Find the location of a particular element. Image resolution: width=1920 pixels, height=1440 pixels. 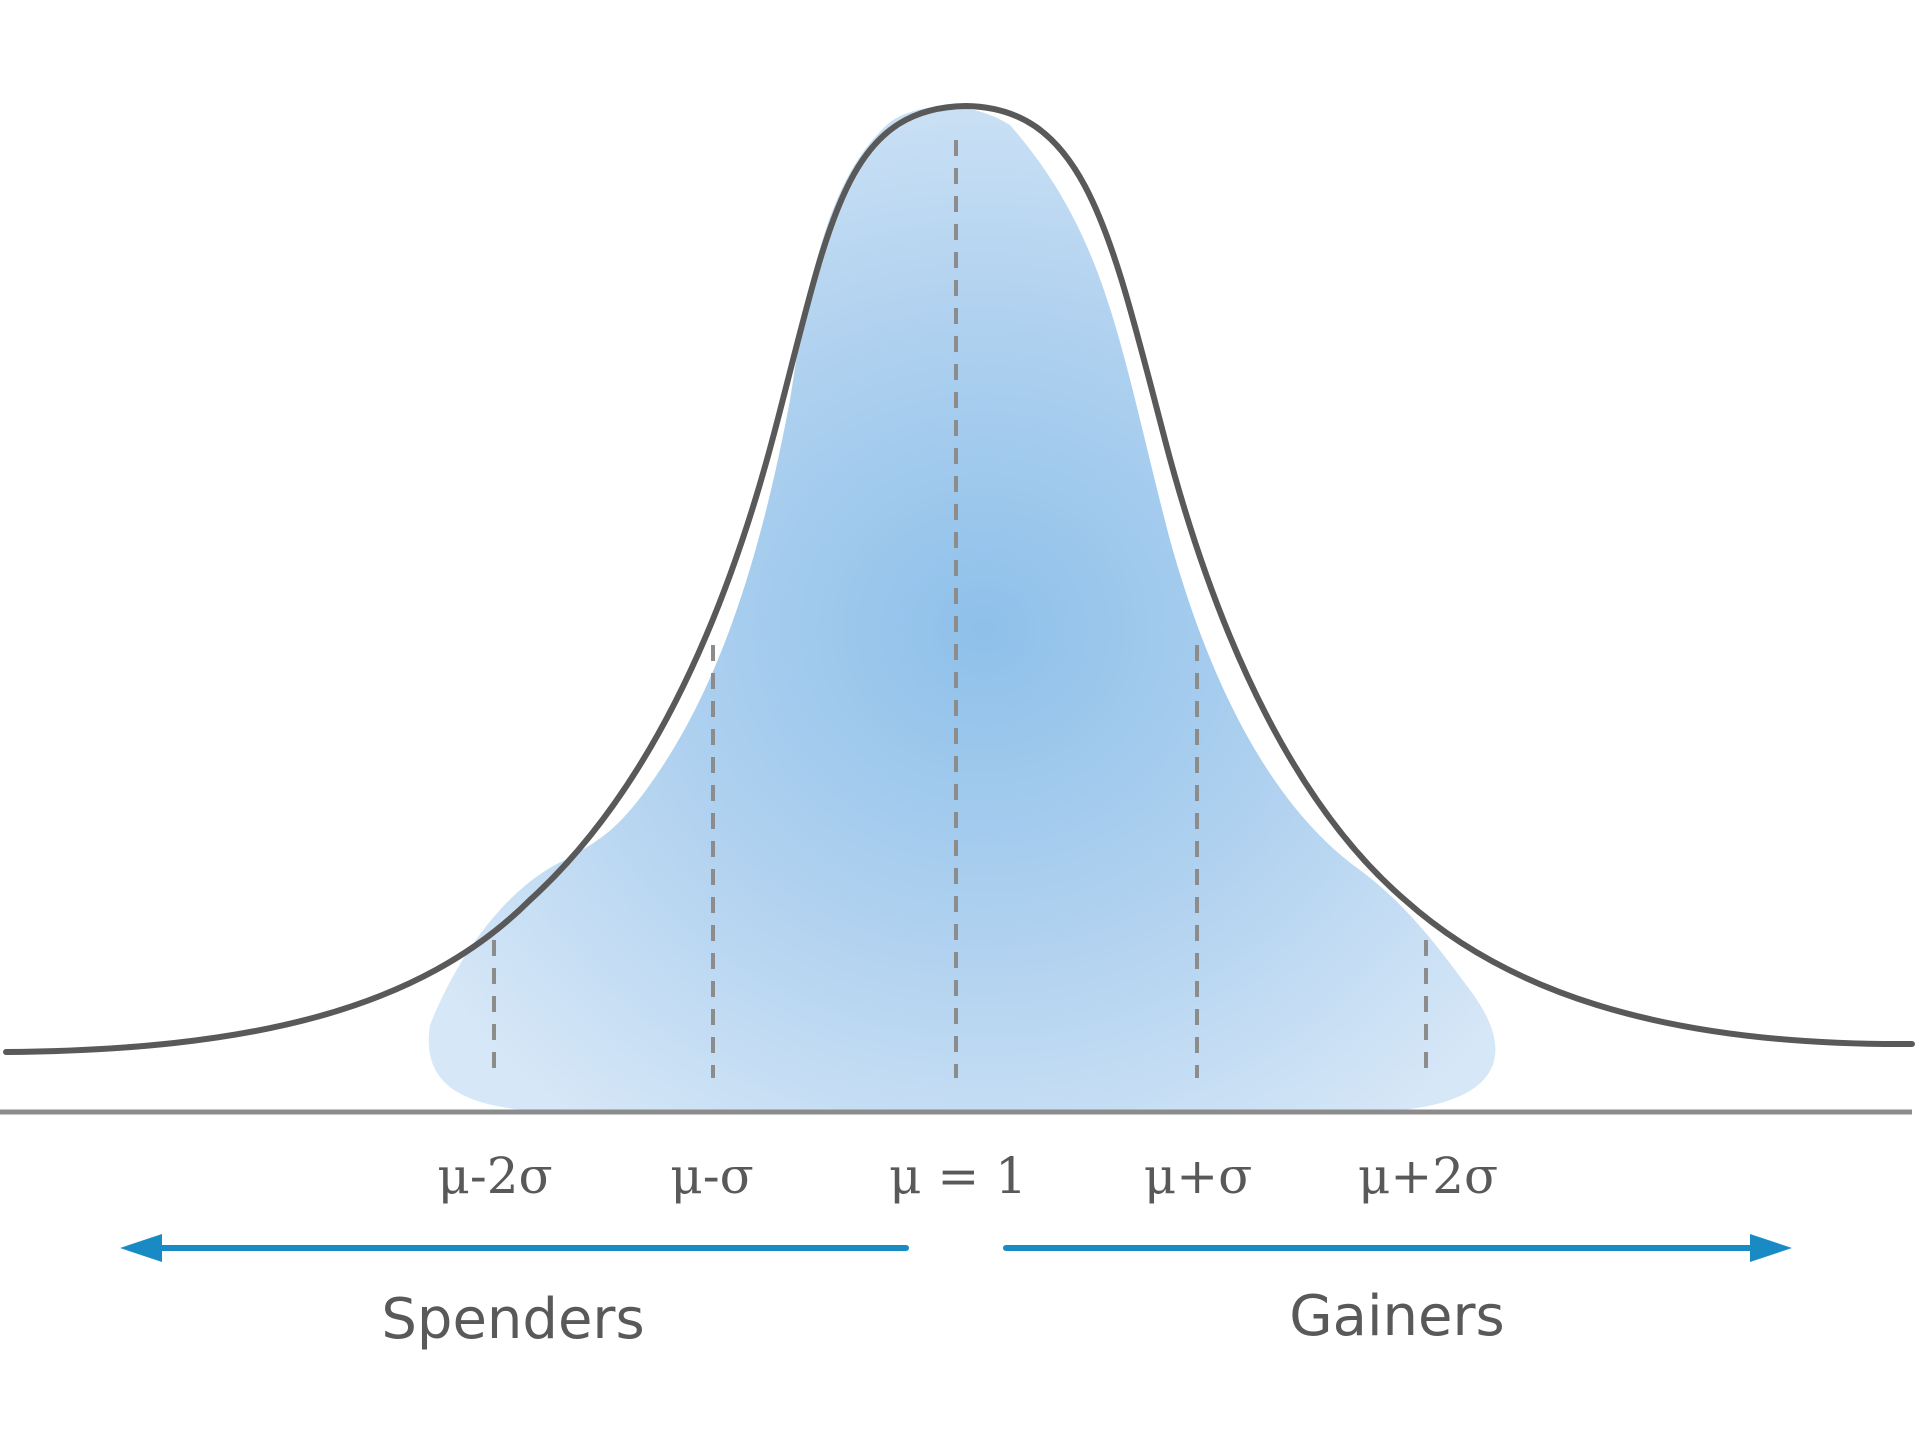

gainers-label: Gainers is located at coordinates (1396, 1316).